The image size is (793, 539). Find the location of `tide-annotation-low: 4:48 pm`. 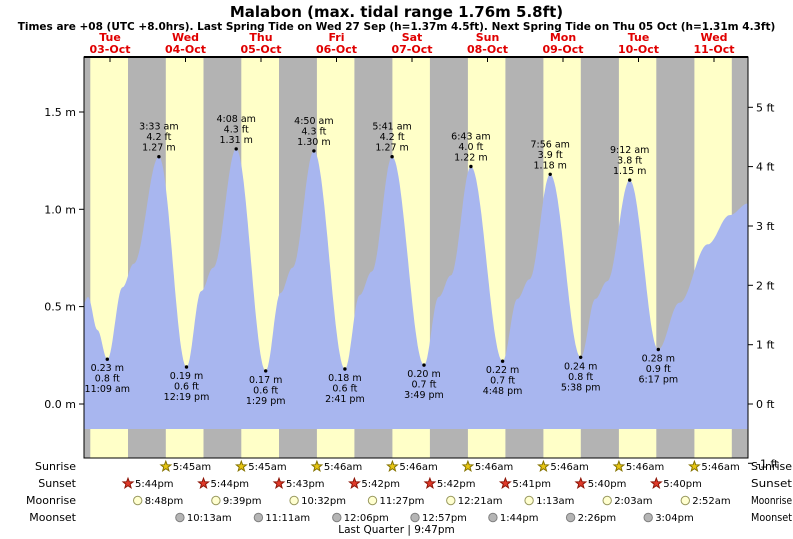

tide-annotation-low: 4:48 pm is located at coordinates (503, 391).